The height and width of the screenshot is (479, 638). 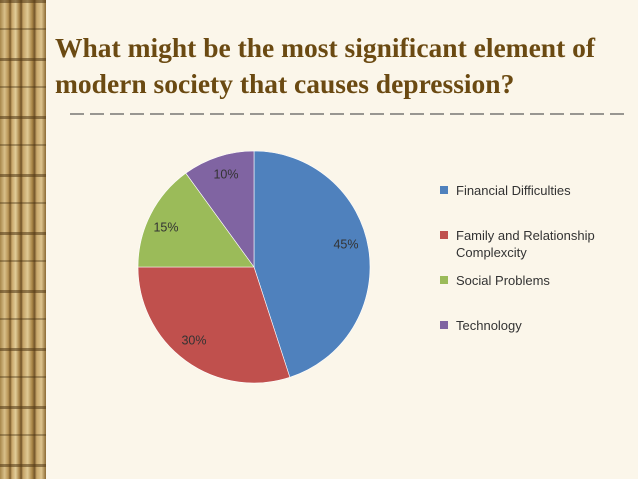 What do you see at coordinates (513, 190) in the screenshot?
I see `legend-label-1: Financial Difficulties` at bounding box center [513, 190].